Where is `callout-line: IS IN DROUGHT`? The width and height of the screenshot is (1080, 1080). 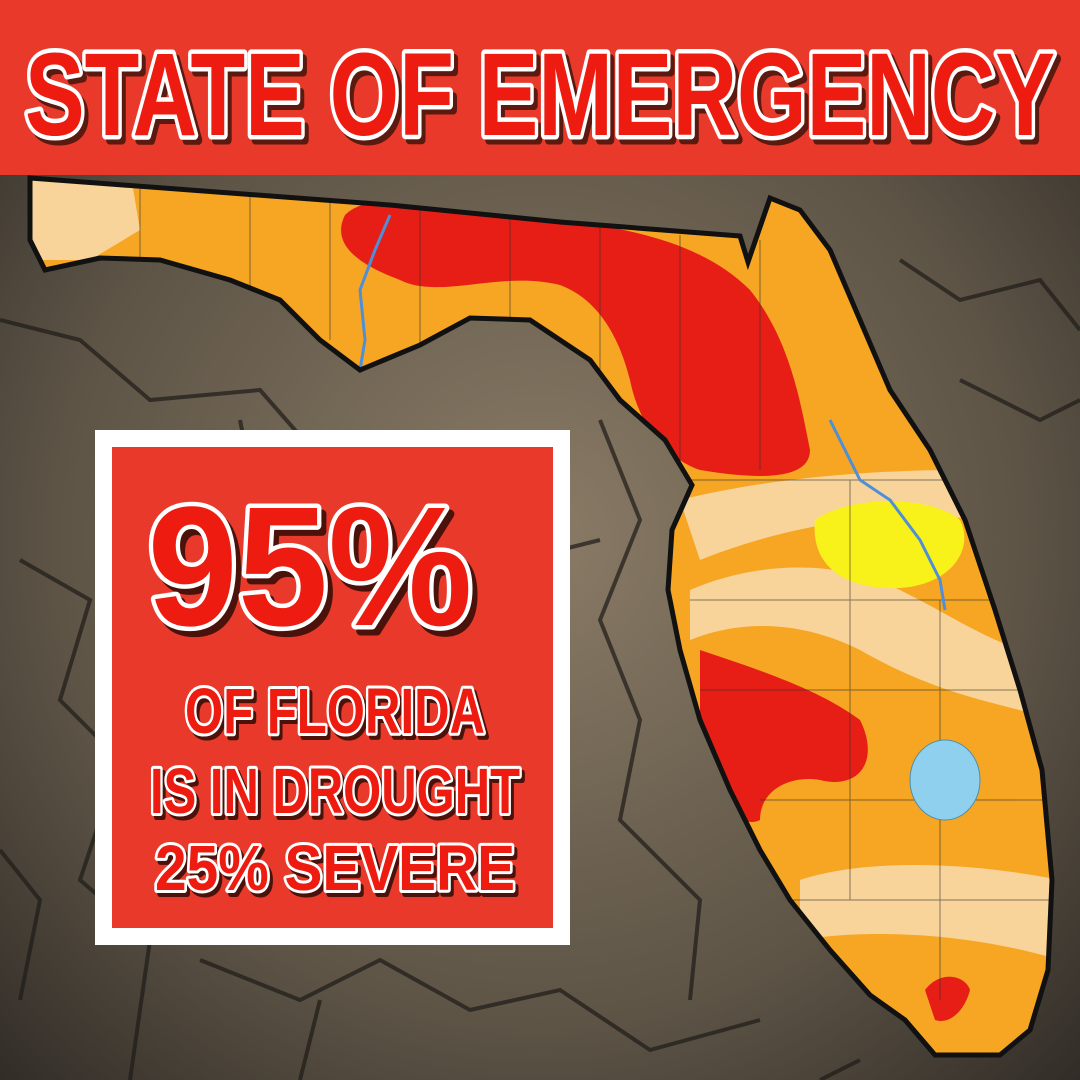
callout-line: IS IN DROUGHT is located at coordinates (335, 791).